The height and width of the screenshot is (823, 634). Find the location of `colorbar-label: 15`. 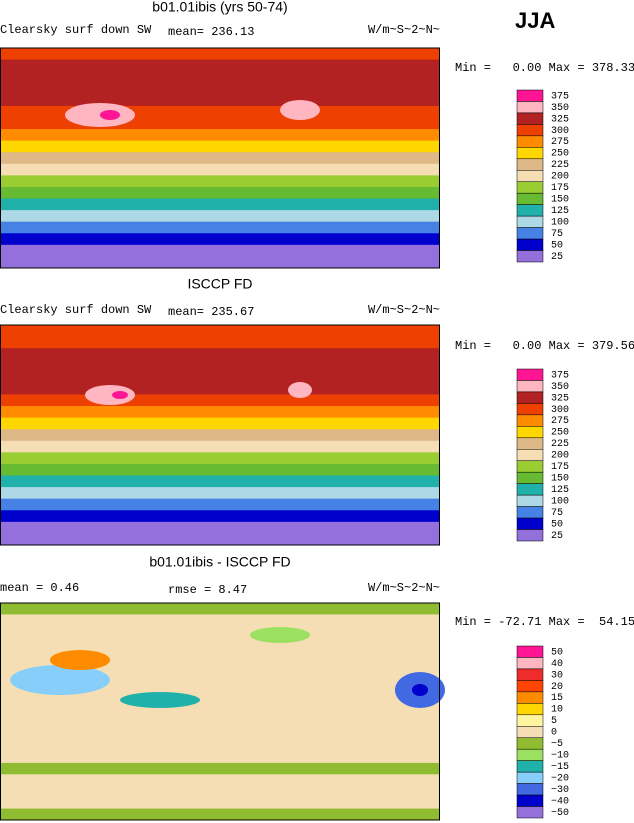

colorbar-label: 15 is located at coordinates (557, 698).